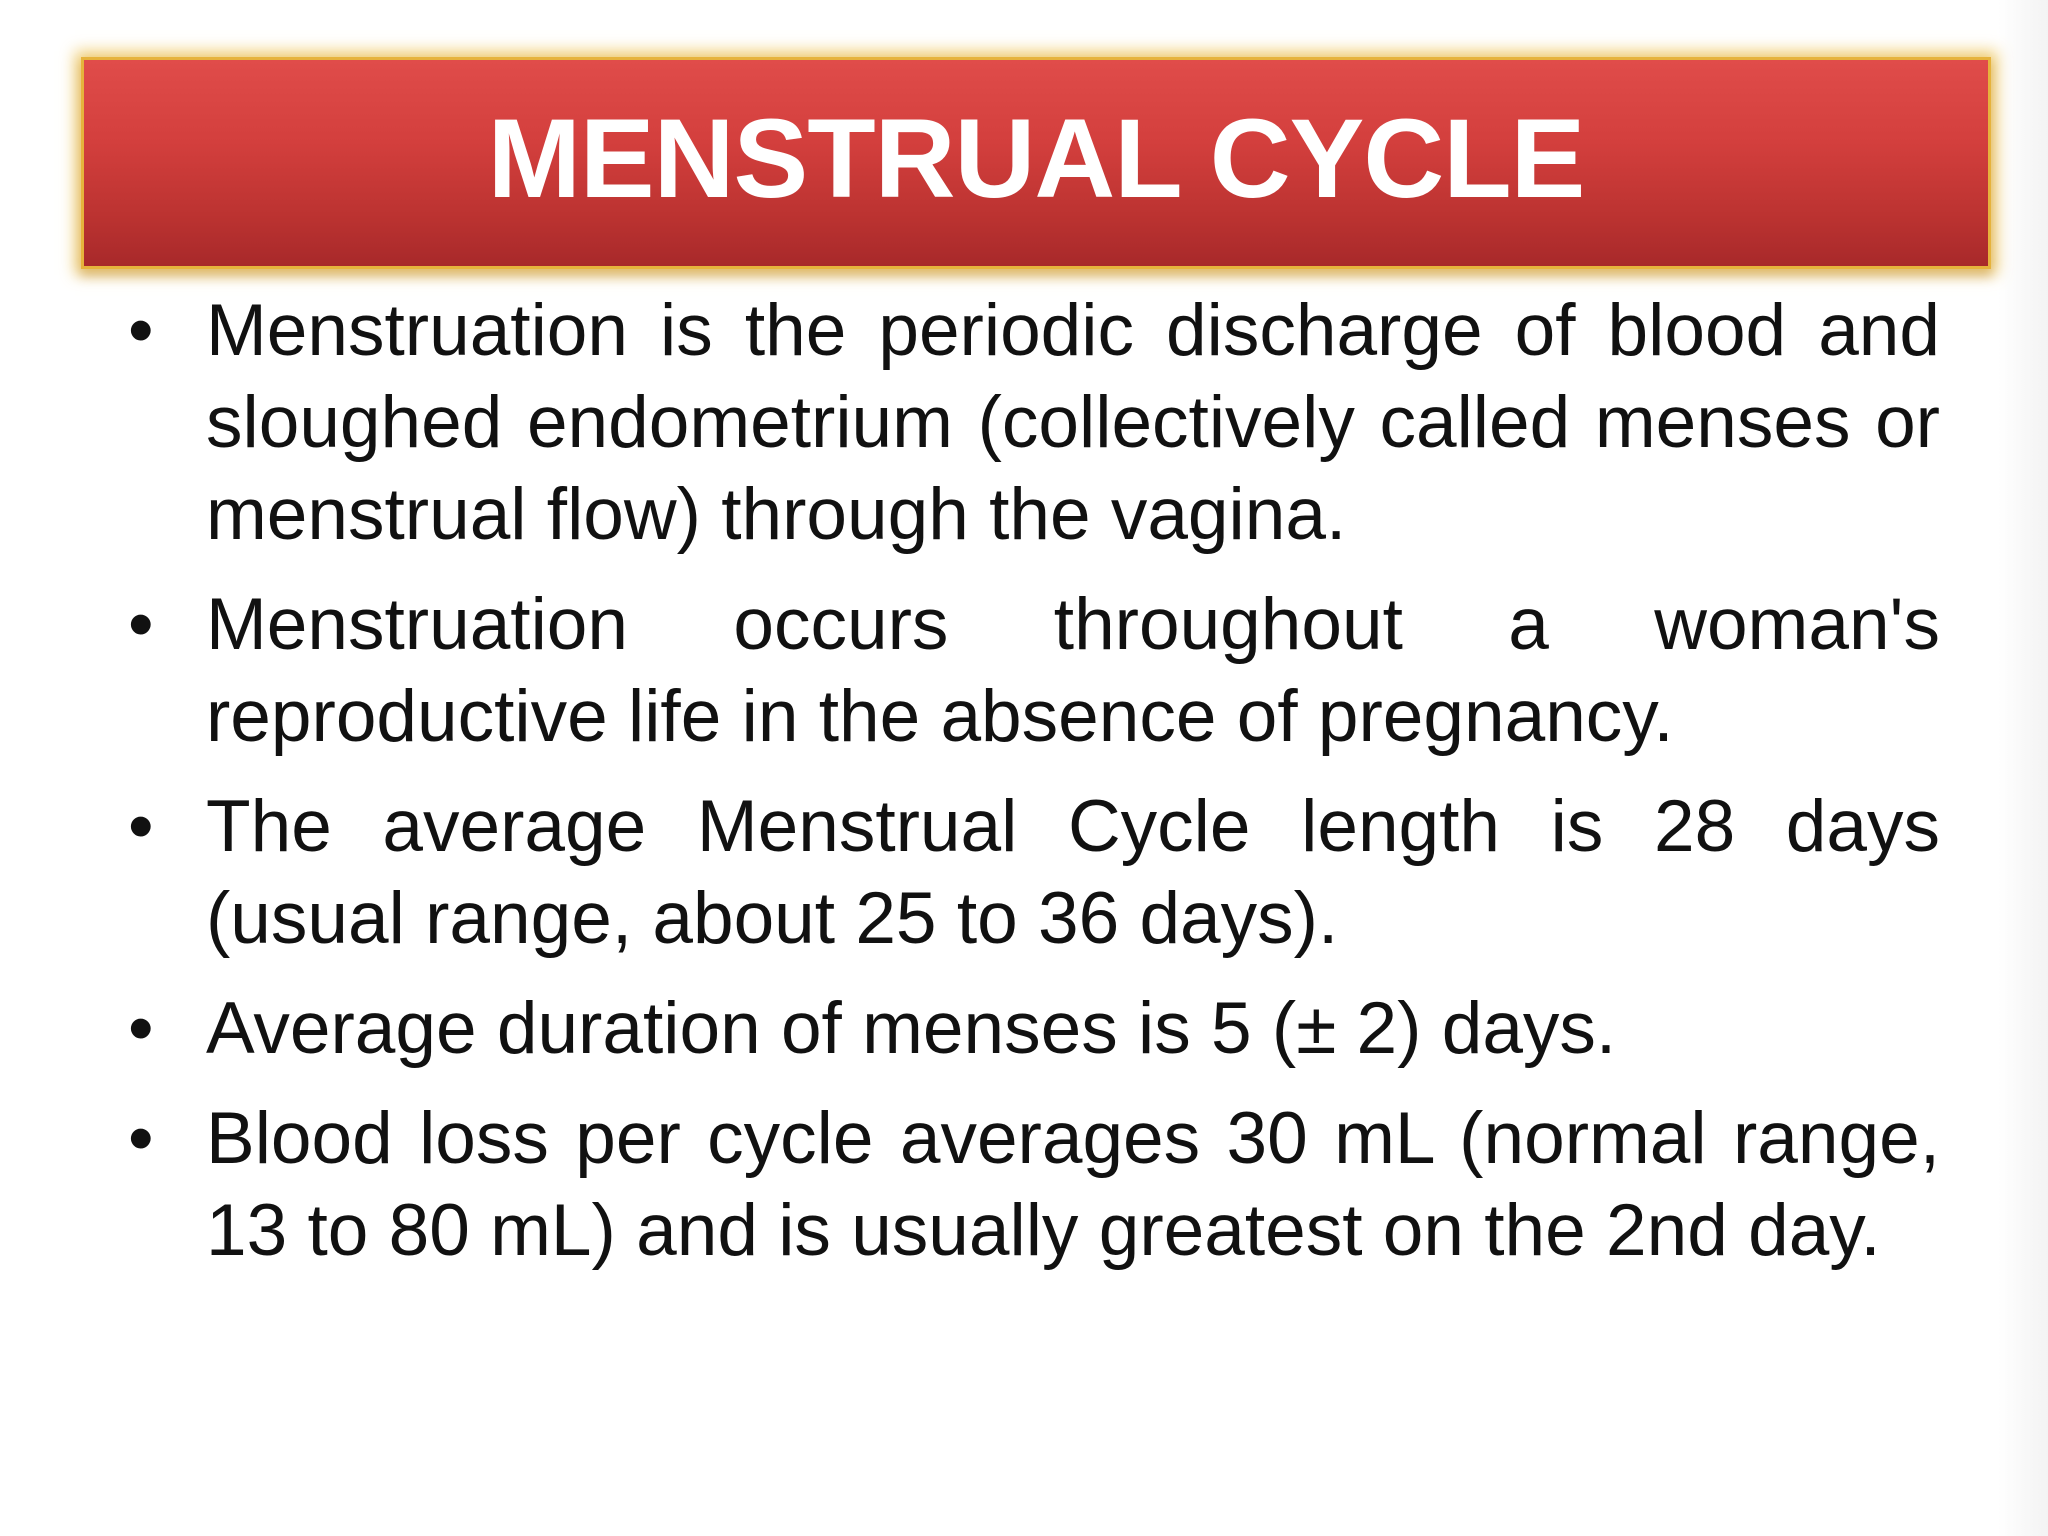 The image size is (2048, 1536). I want to click on slide-title: MENSTRUAL CYCLE, so click(1036, 158).